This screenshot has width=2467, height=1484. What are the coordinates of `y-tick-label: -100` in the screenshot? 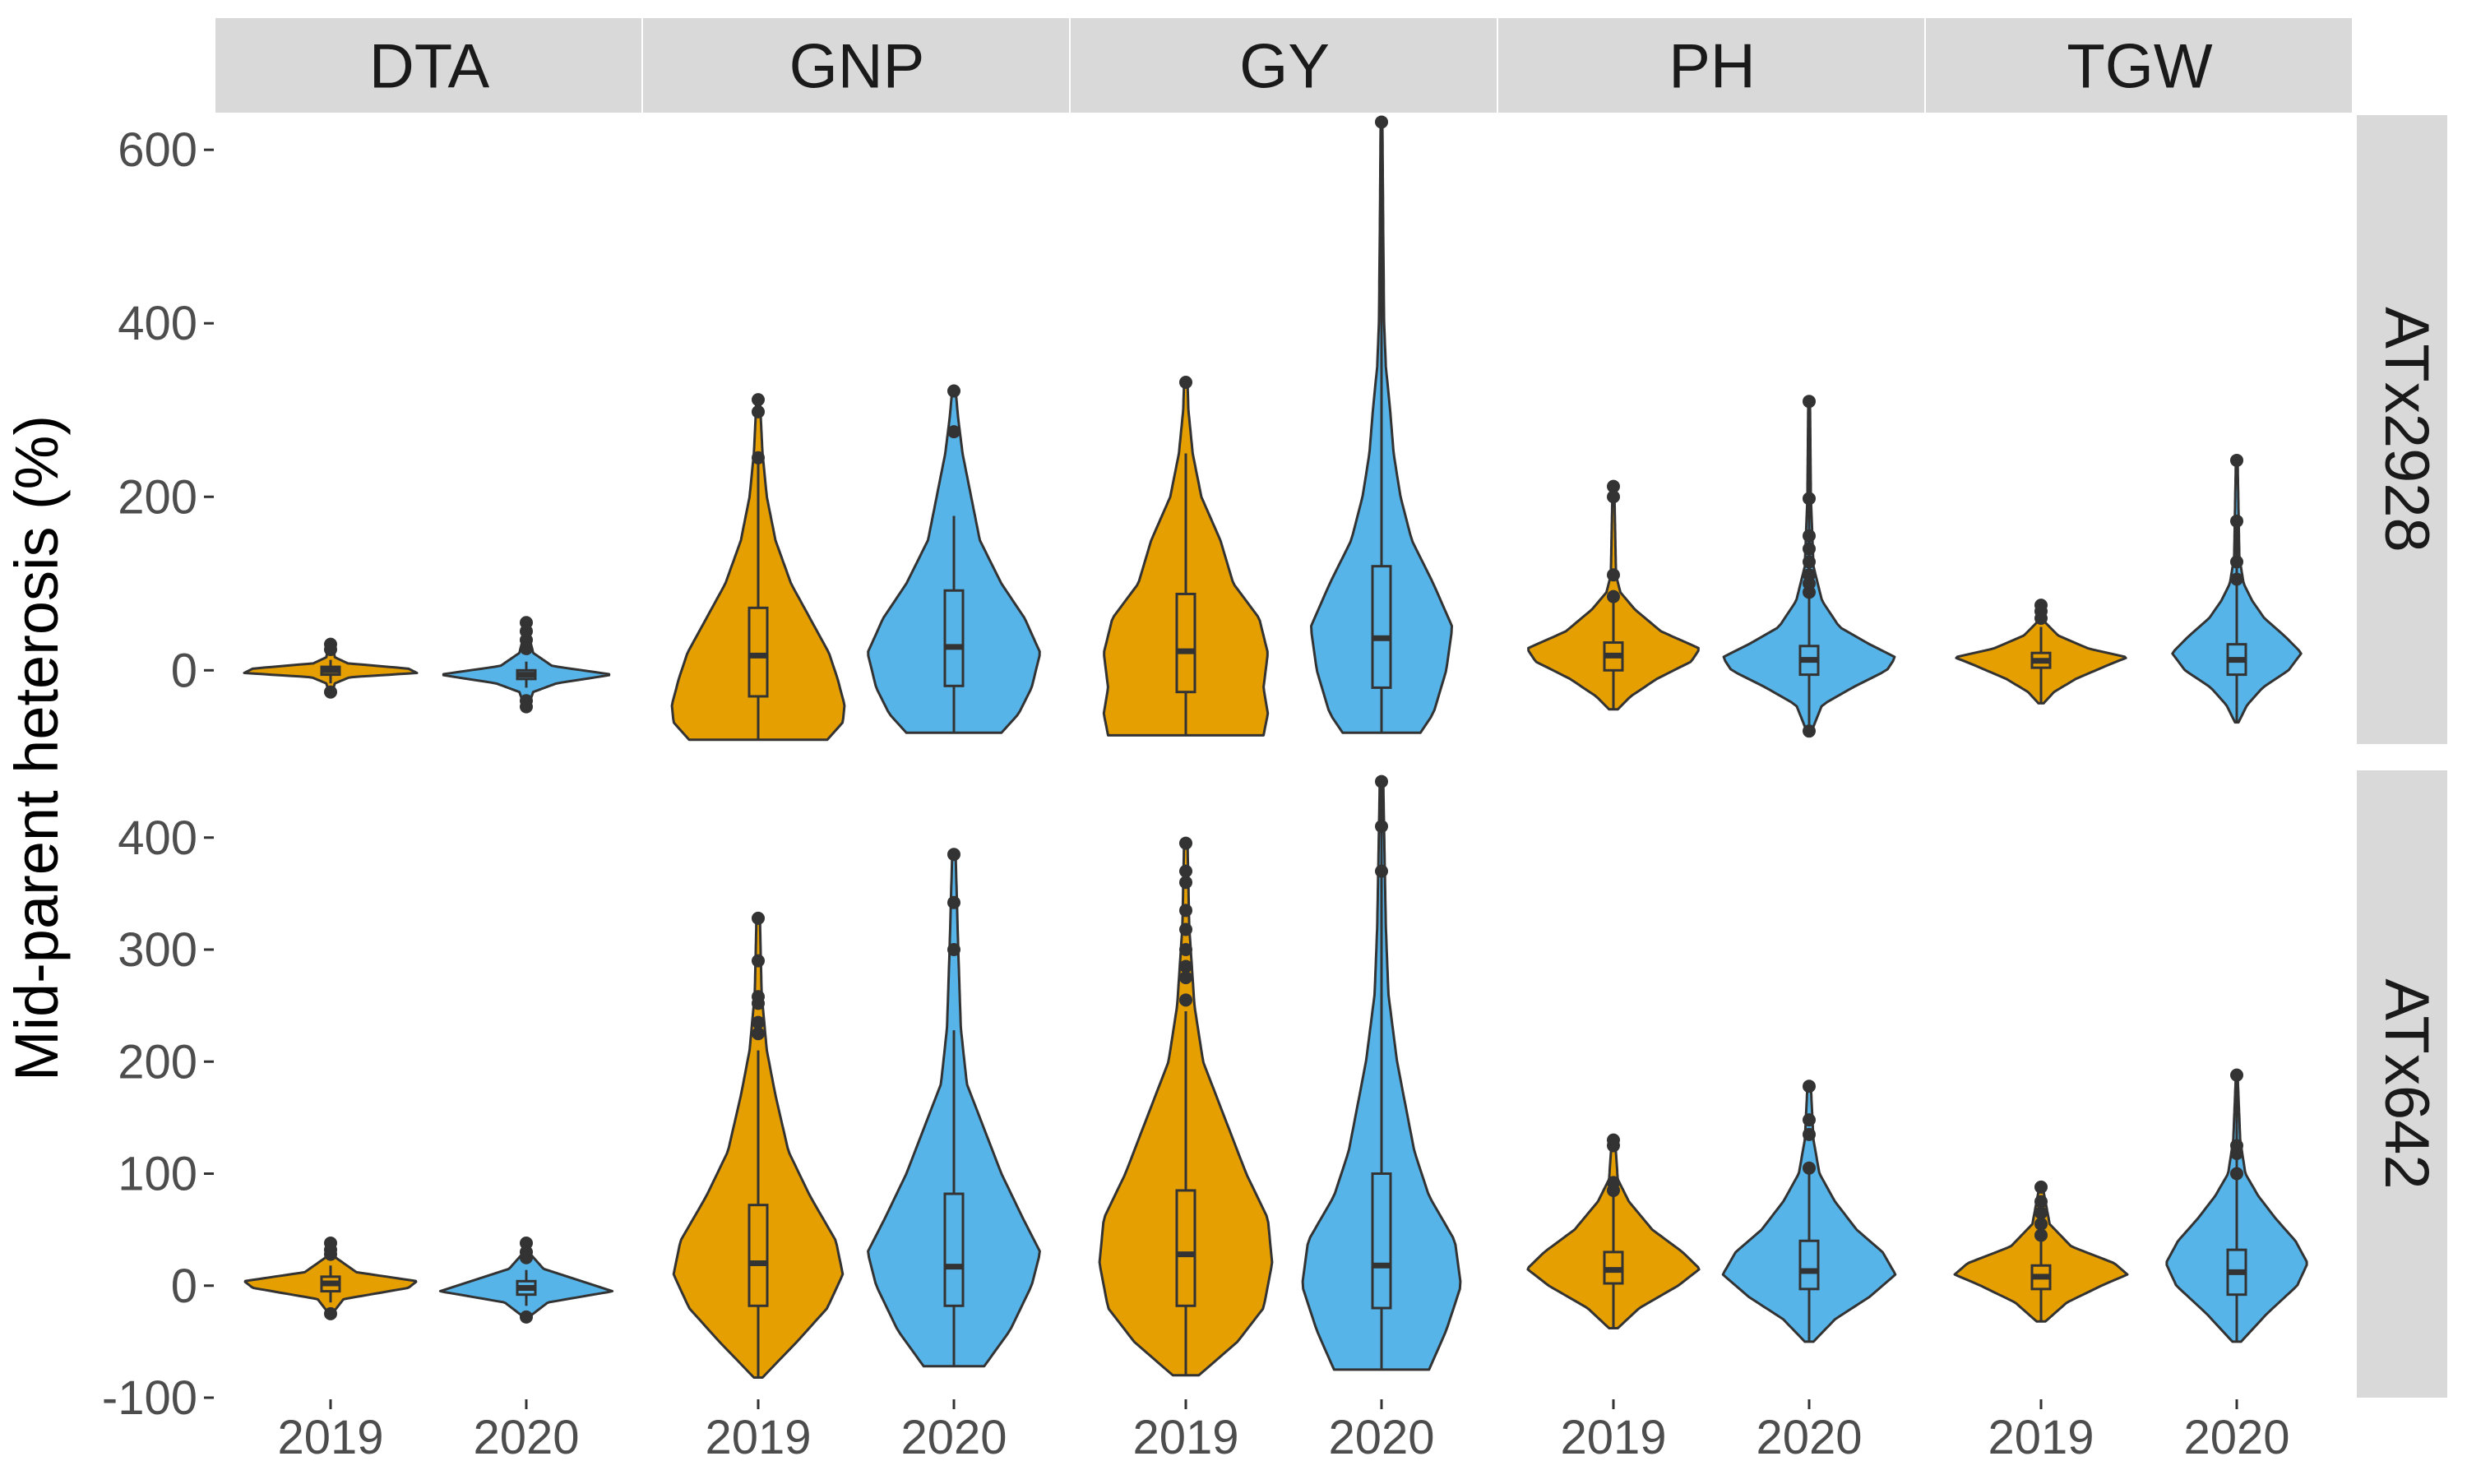 It's located at (149, 1398).